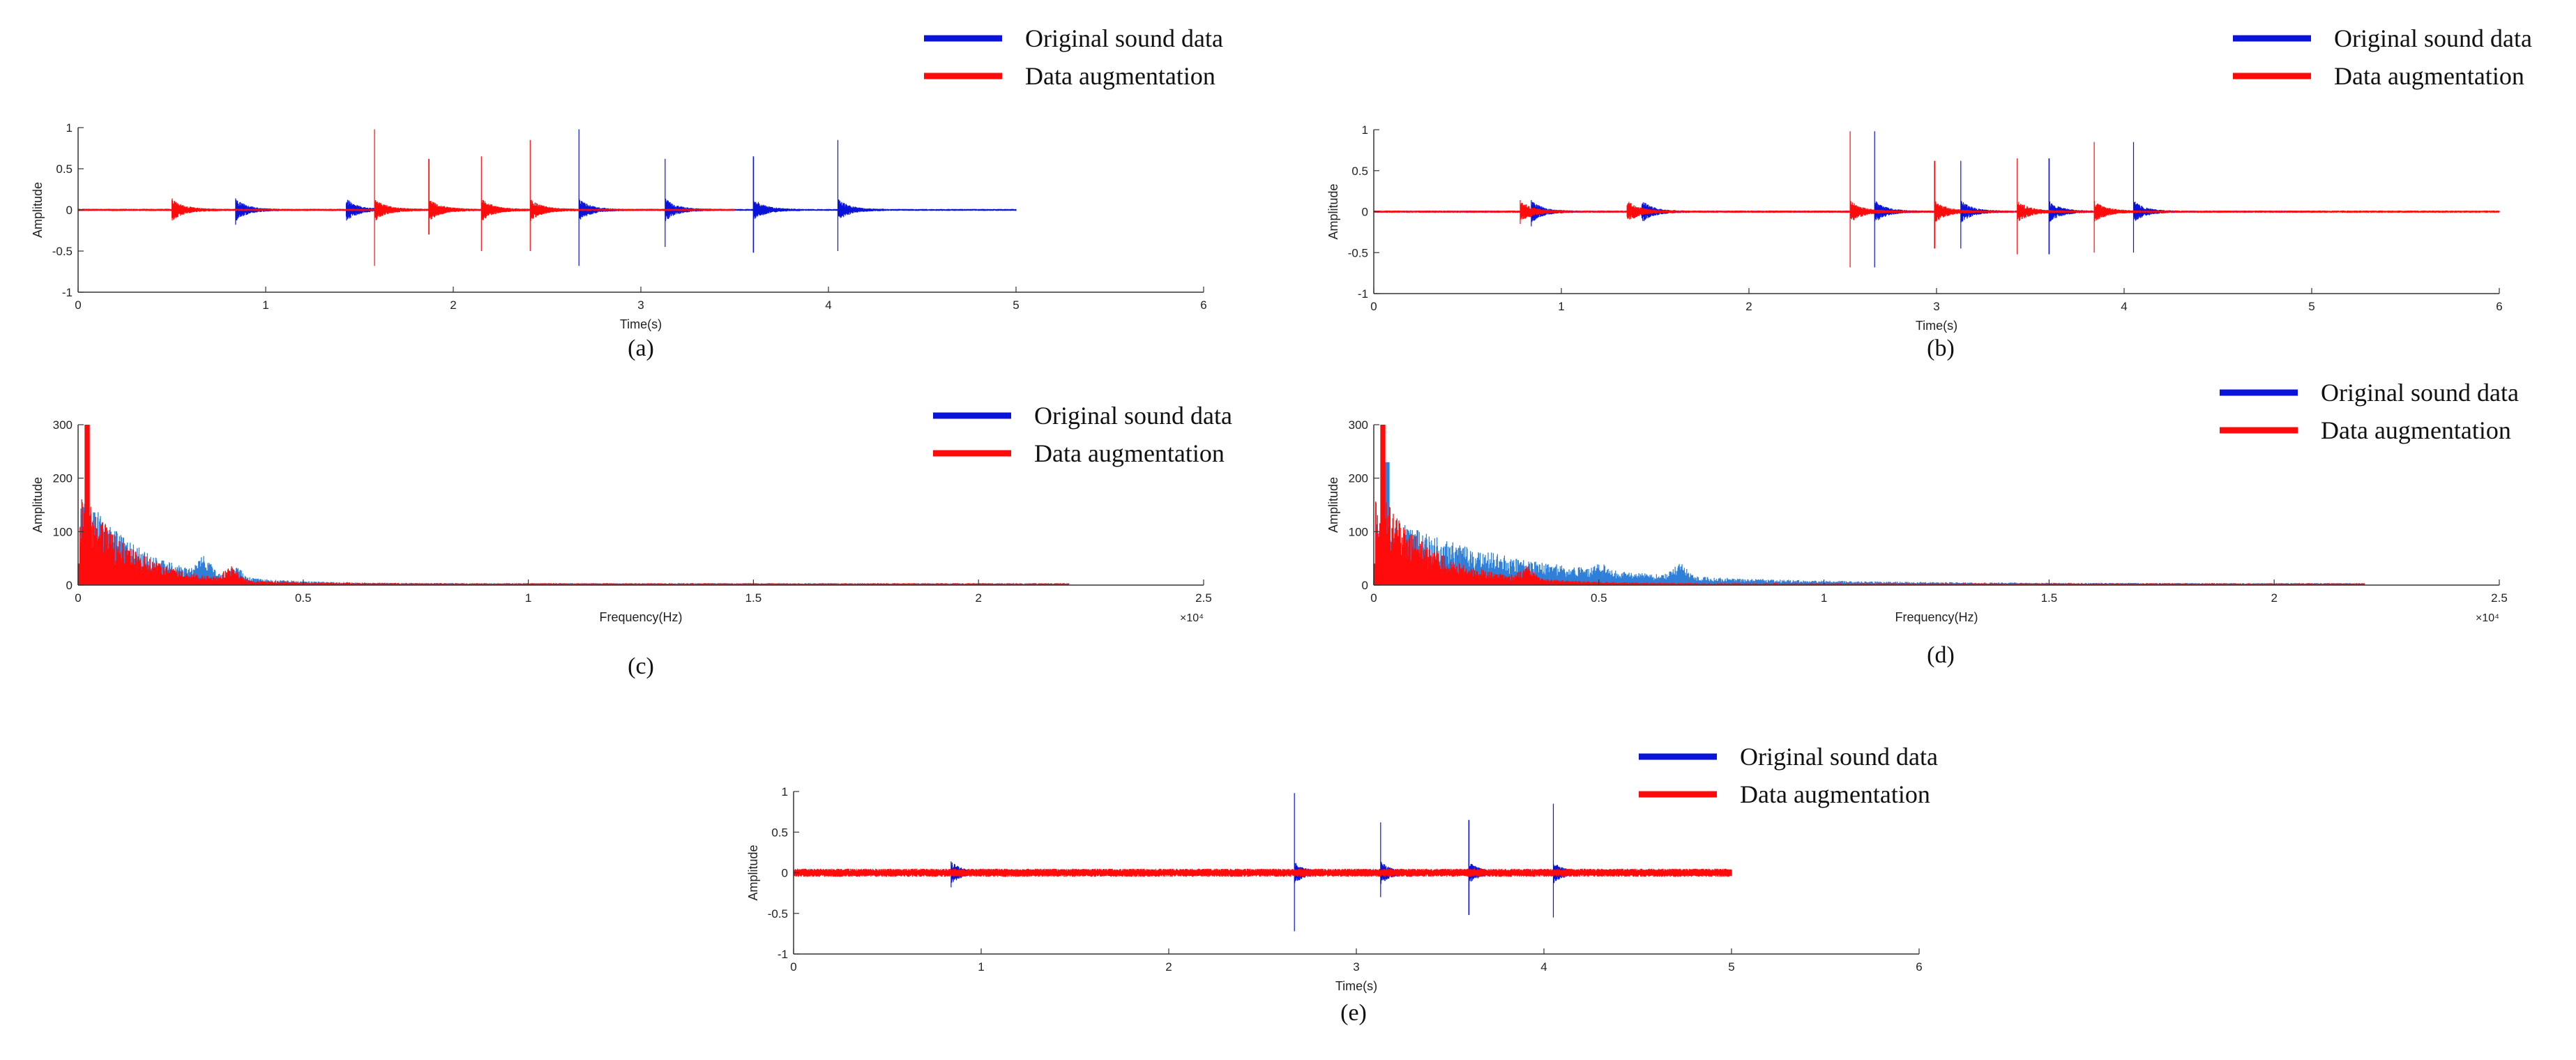 The height and width of the screenshot is (1060, 2576). What do you see at coordinates (1082, 434) in the screenshot?
I see `legend-c: Original sound data Data augmentation` at bounding box center [1082, 434].